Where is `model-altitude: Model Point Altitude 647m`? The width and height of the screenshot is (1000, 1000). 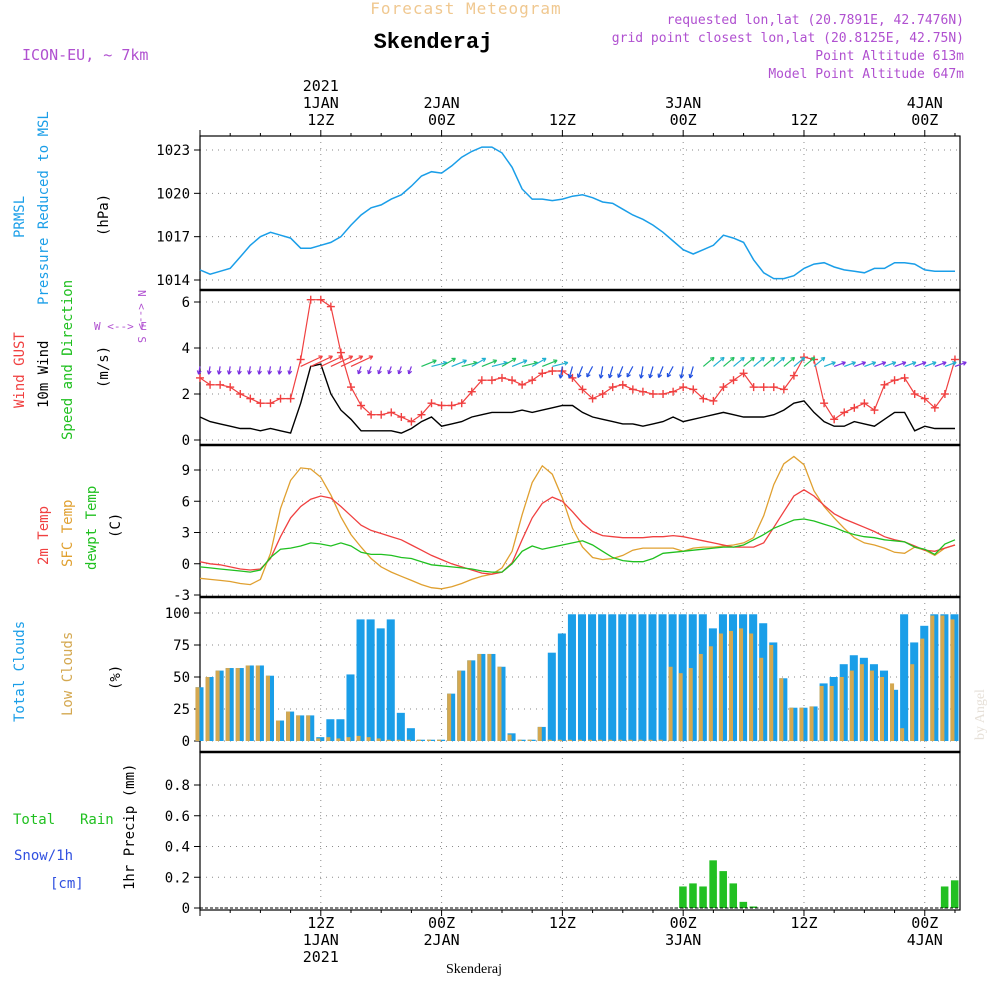
model-altitude: Model Point Altitude 647m is located at coordinates (866, 74).